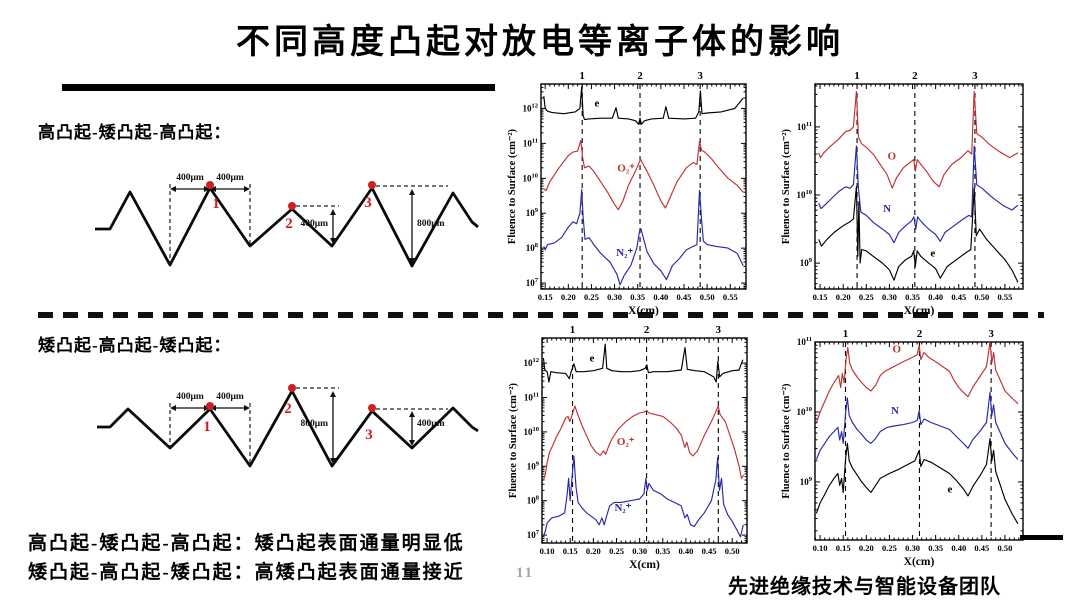  What do you see at coordinates (540, 42) in the screenshot?
I see `slide-title: 不同高度凸起对放电等离子体的影响` at bounding box center [540, 42].